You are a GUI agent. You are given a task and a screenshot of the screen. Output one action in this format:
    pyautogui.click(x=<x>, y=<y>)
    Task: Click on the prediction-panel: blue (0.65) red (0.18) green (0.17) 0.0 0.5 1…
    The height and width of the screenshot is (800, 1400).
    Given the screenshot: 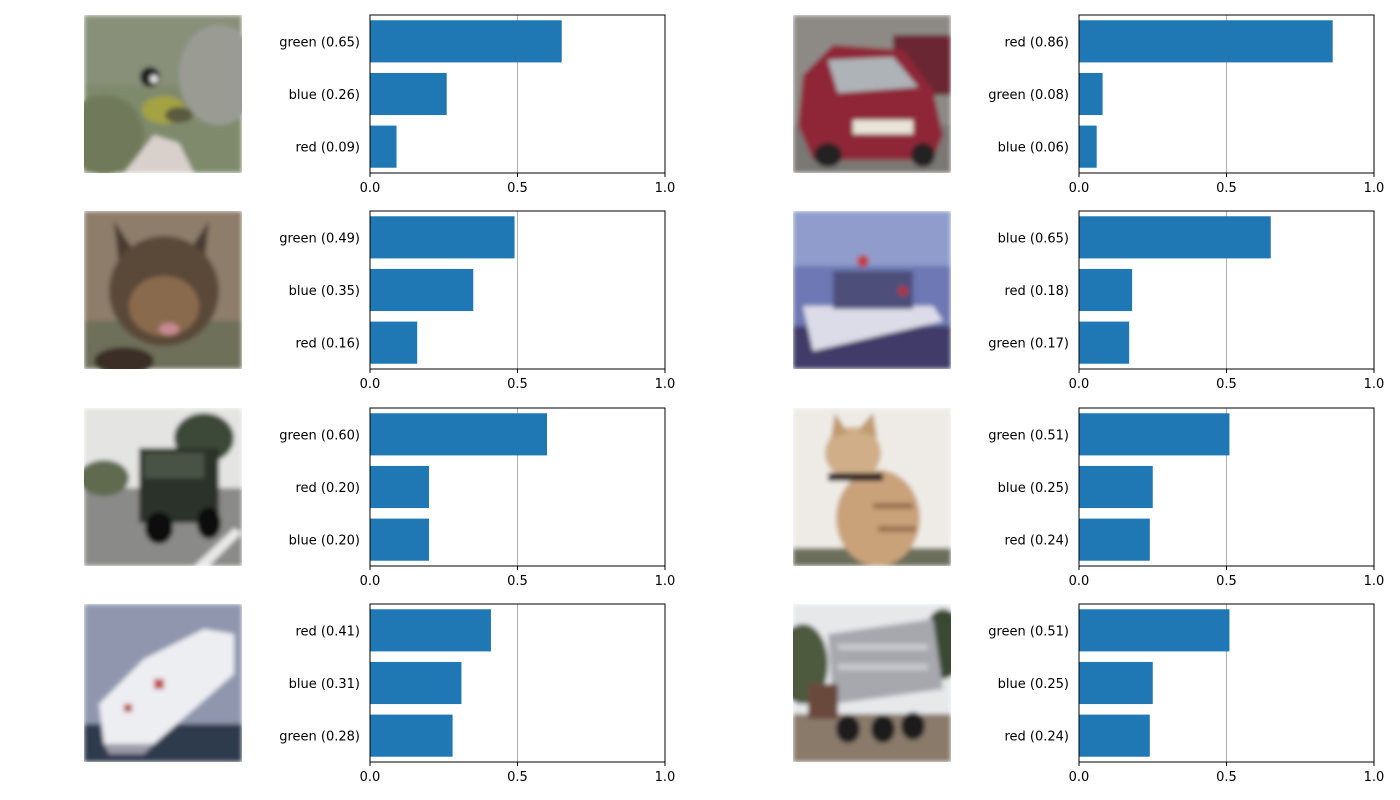 What is the action you would take?
    pyautogui.click(x=1186, y=301)
    